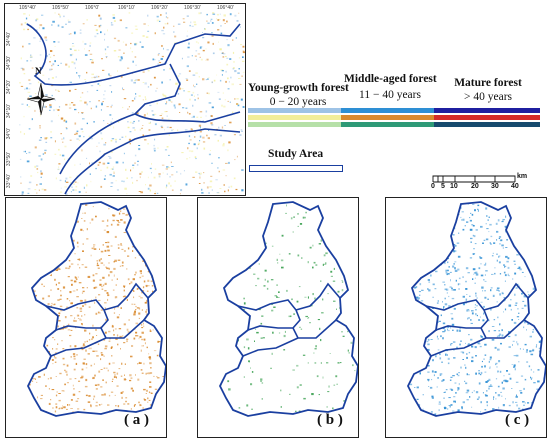 Image resolution: width=550 pixels, height=443 pixels. Describe the element at coordinates (9, 63) in the screenshot. I see `tick-left-1: 34°30'` at that location.